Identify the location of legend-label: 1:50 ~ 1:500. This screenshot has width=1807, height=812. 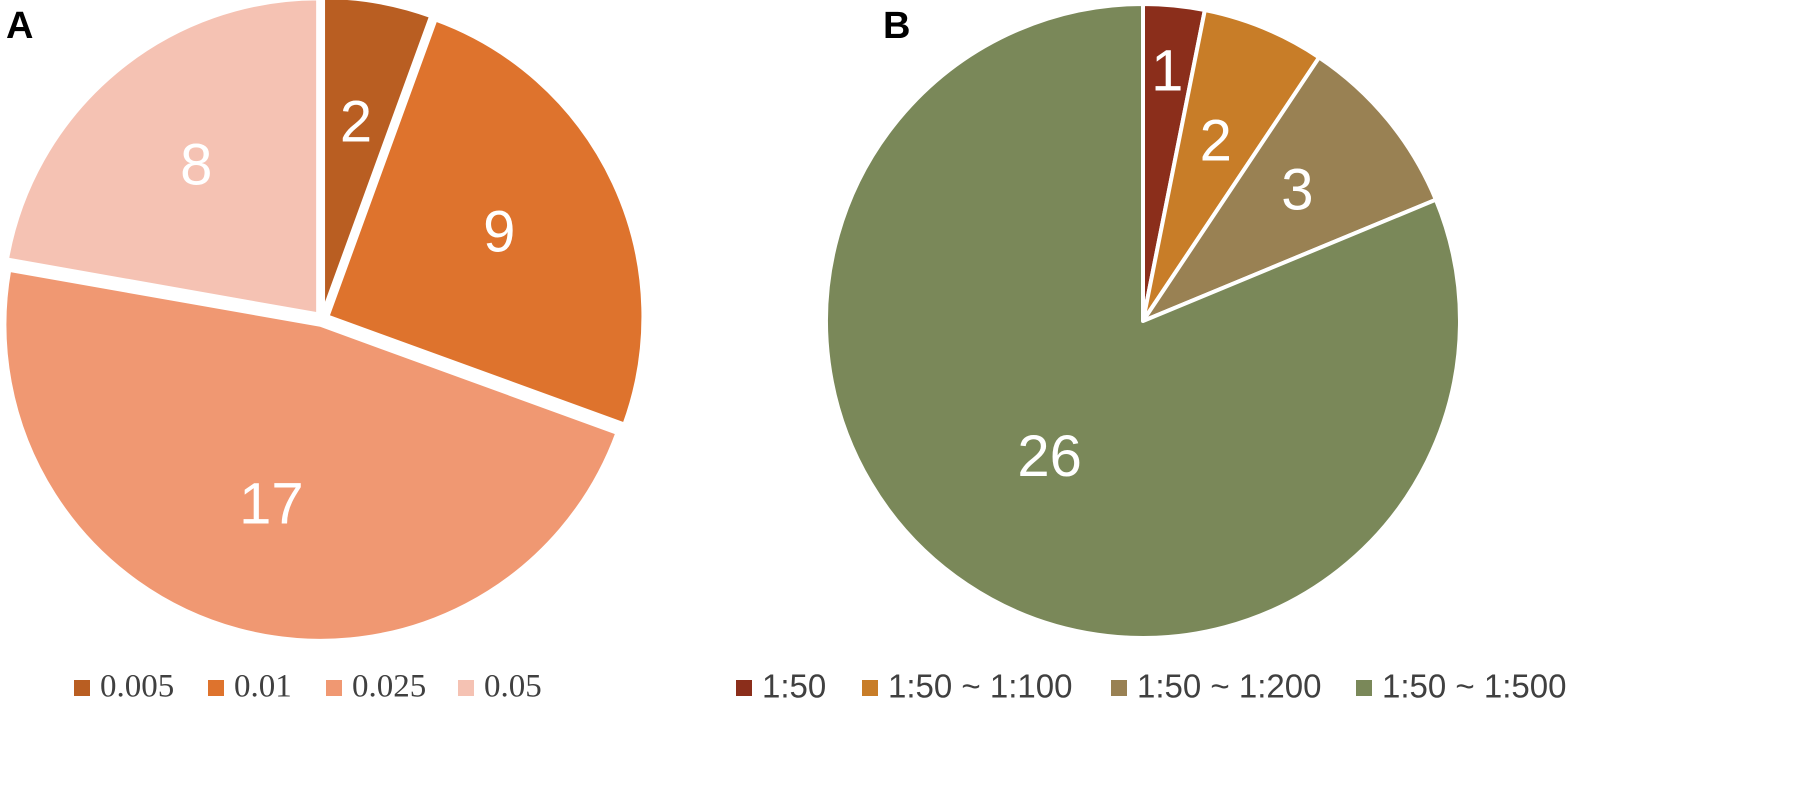
(1474, 686).